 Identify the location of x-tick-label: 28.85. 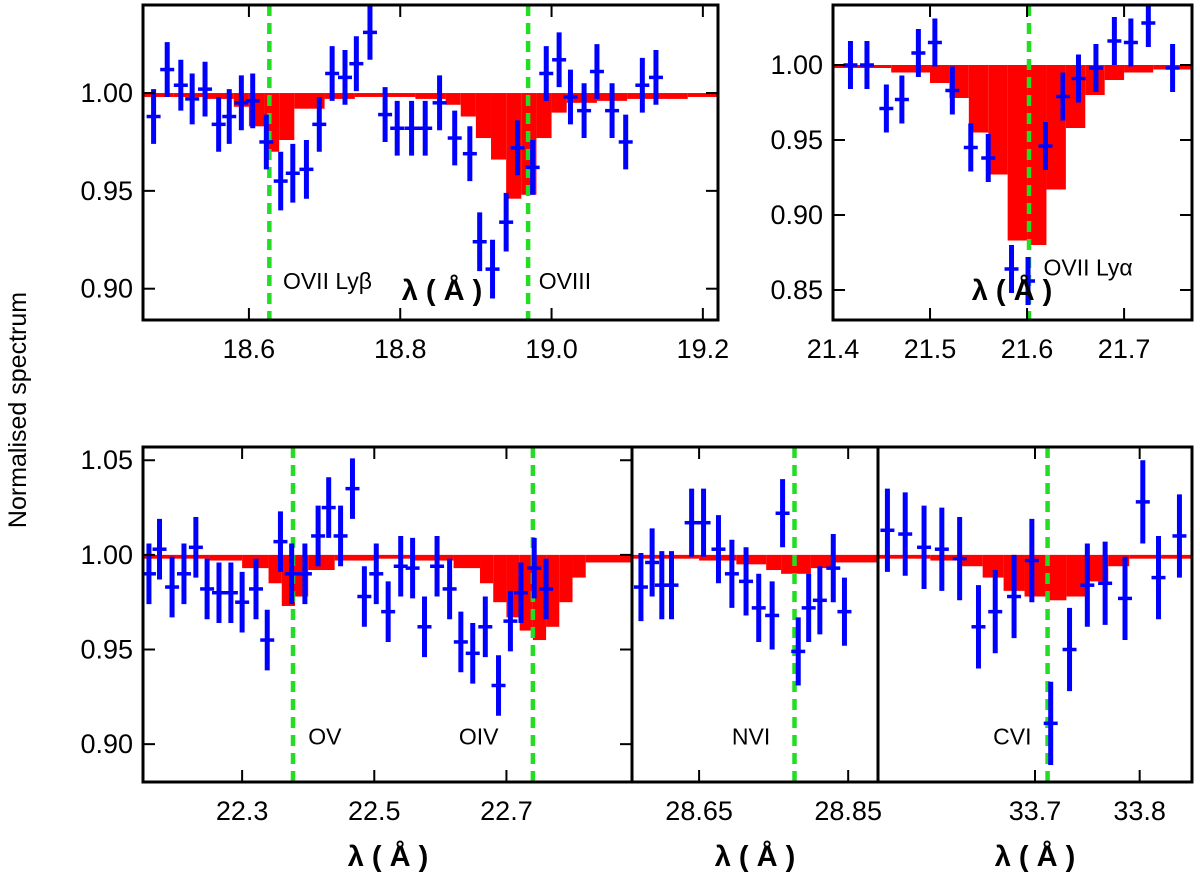
(848, 811).